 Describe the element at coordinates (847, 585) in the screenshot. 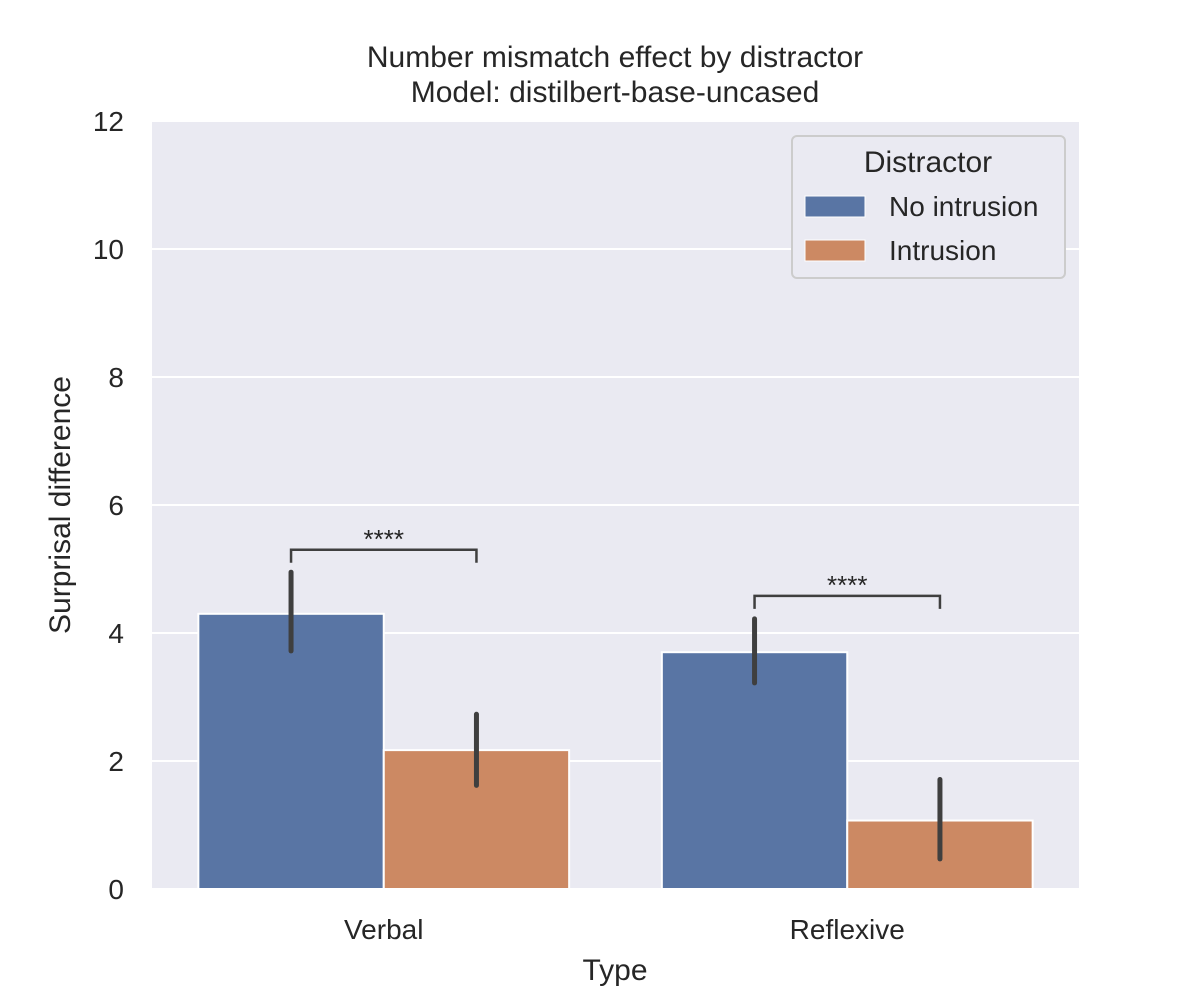

I see `significance-label-reflexive: ****` at that location.